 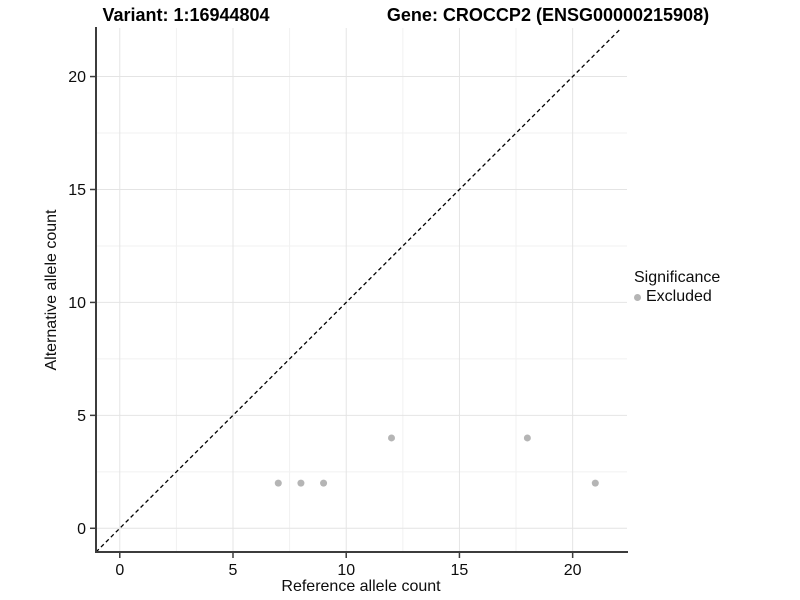 I want to click on legend-title: Significance, so click(x=677, y=277).